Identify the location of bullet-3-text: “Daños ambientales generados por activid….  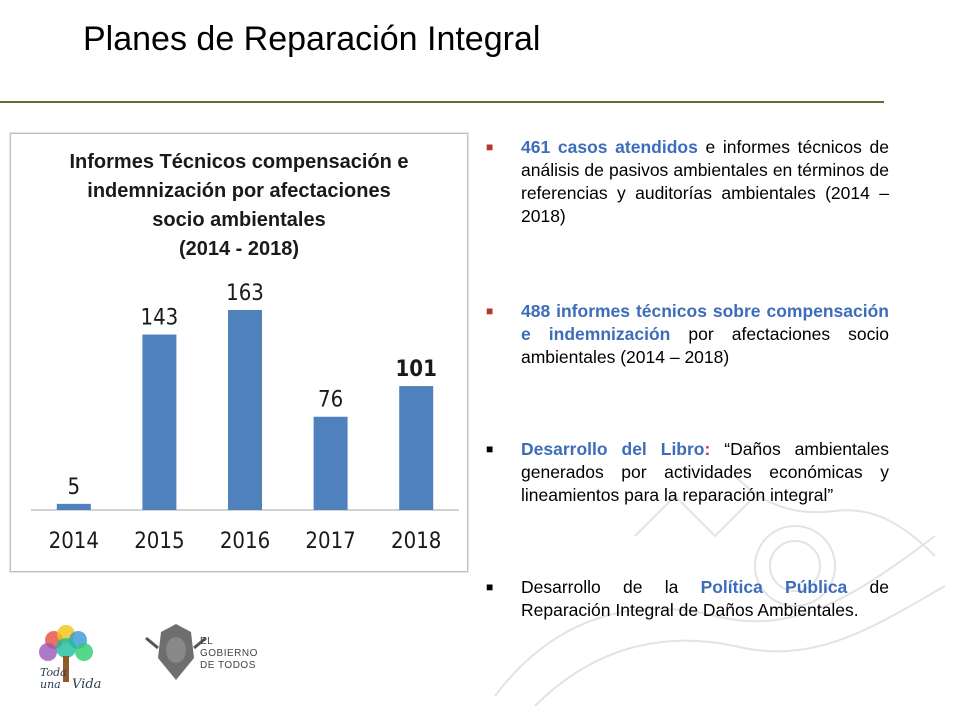
(705, 472).